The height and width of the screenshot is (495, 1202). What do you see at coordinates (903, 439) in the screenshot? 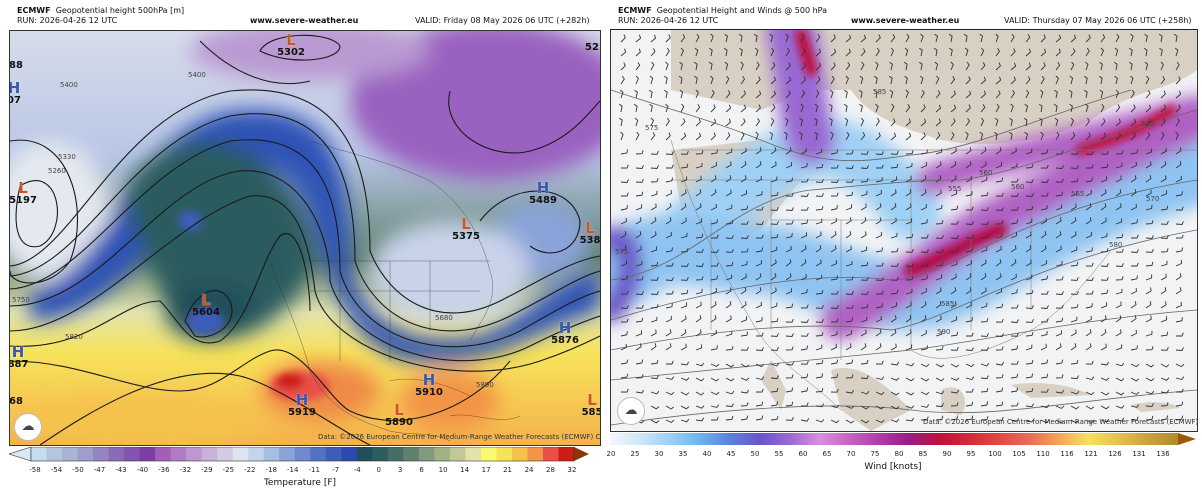
I see `wind-colorbar` at bounding box center [903, 439].